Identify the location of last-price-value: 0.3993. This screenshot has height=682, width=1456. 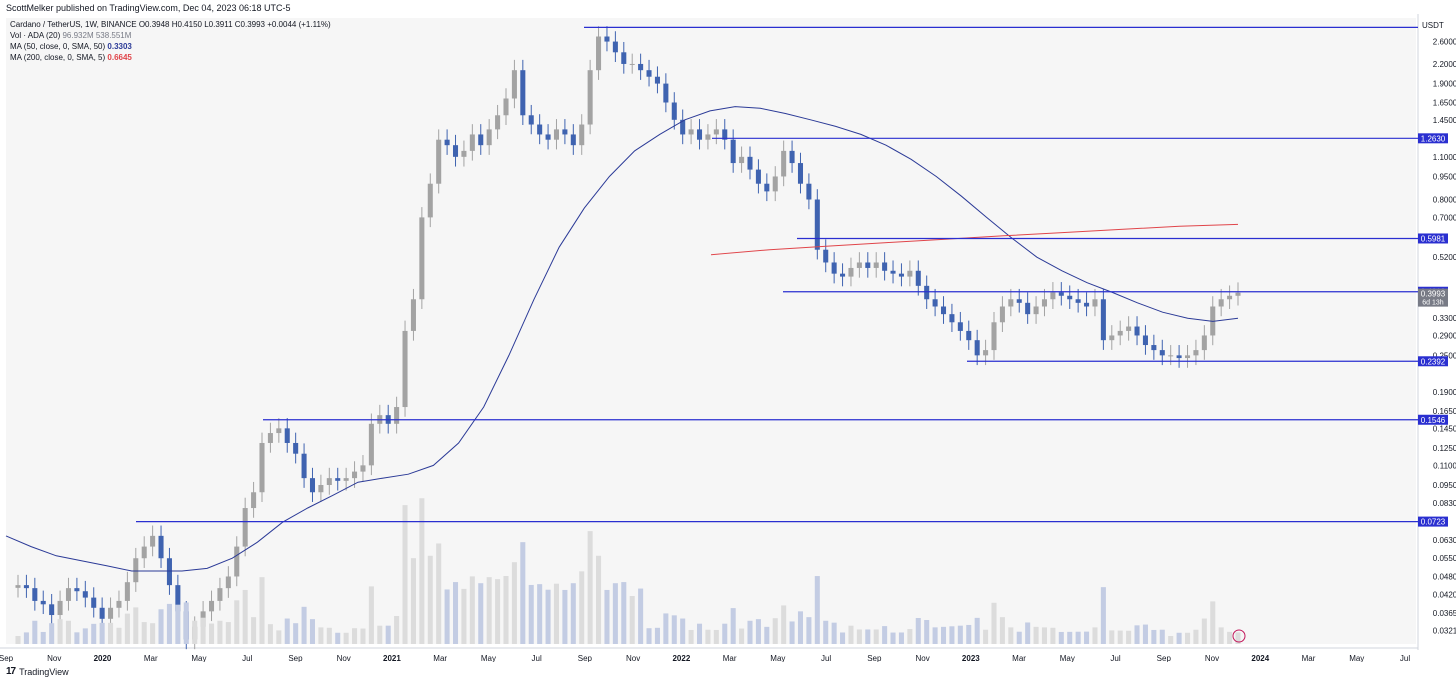
(1433, 294).